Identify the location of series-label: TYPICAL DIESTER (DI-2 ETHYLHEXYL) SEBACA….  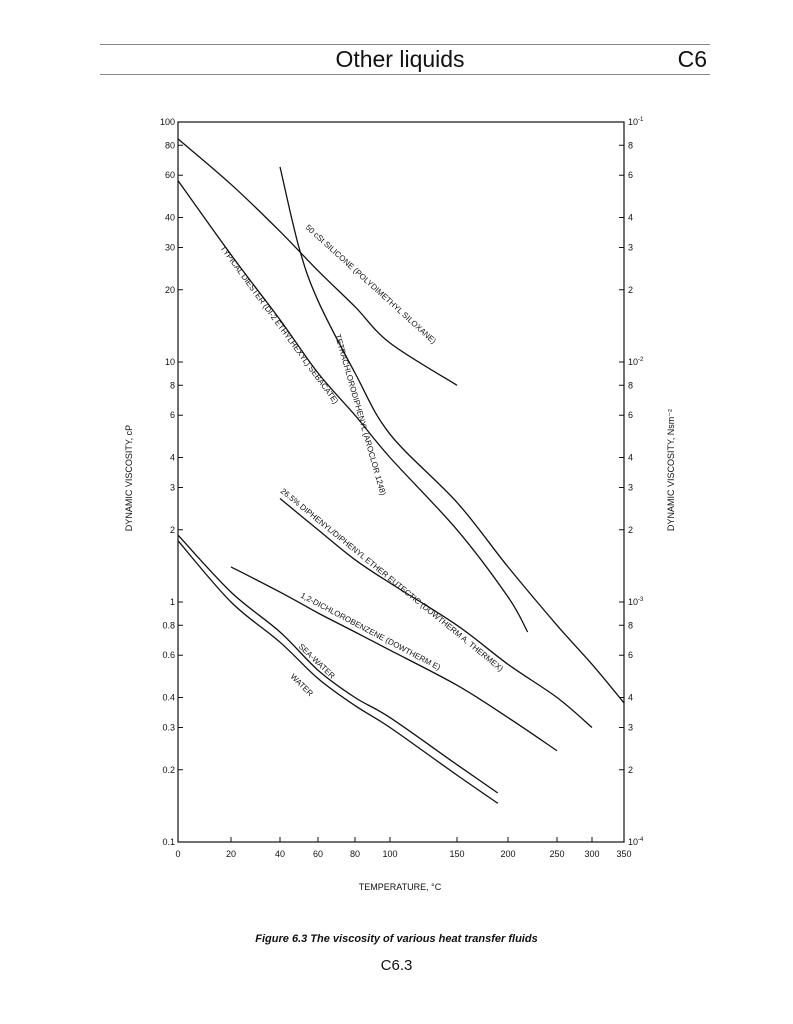
(279, 325).